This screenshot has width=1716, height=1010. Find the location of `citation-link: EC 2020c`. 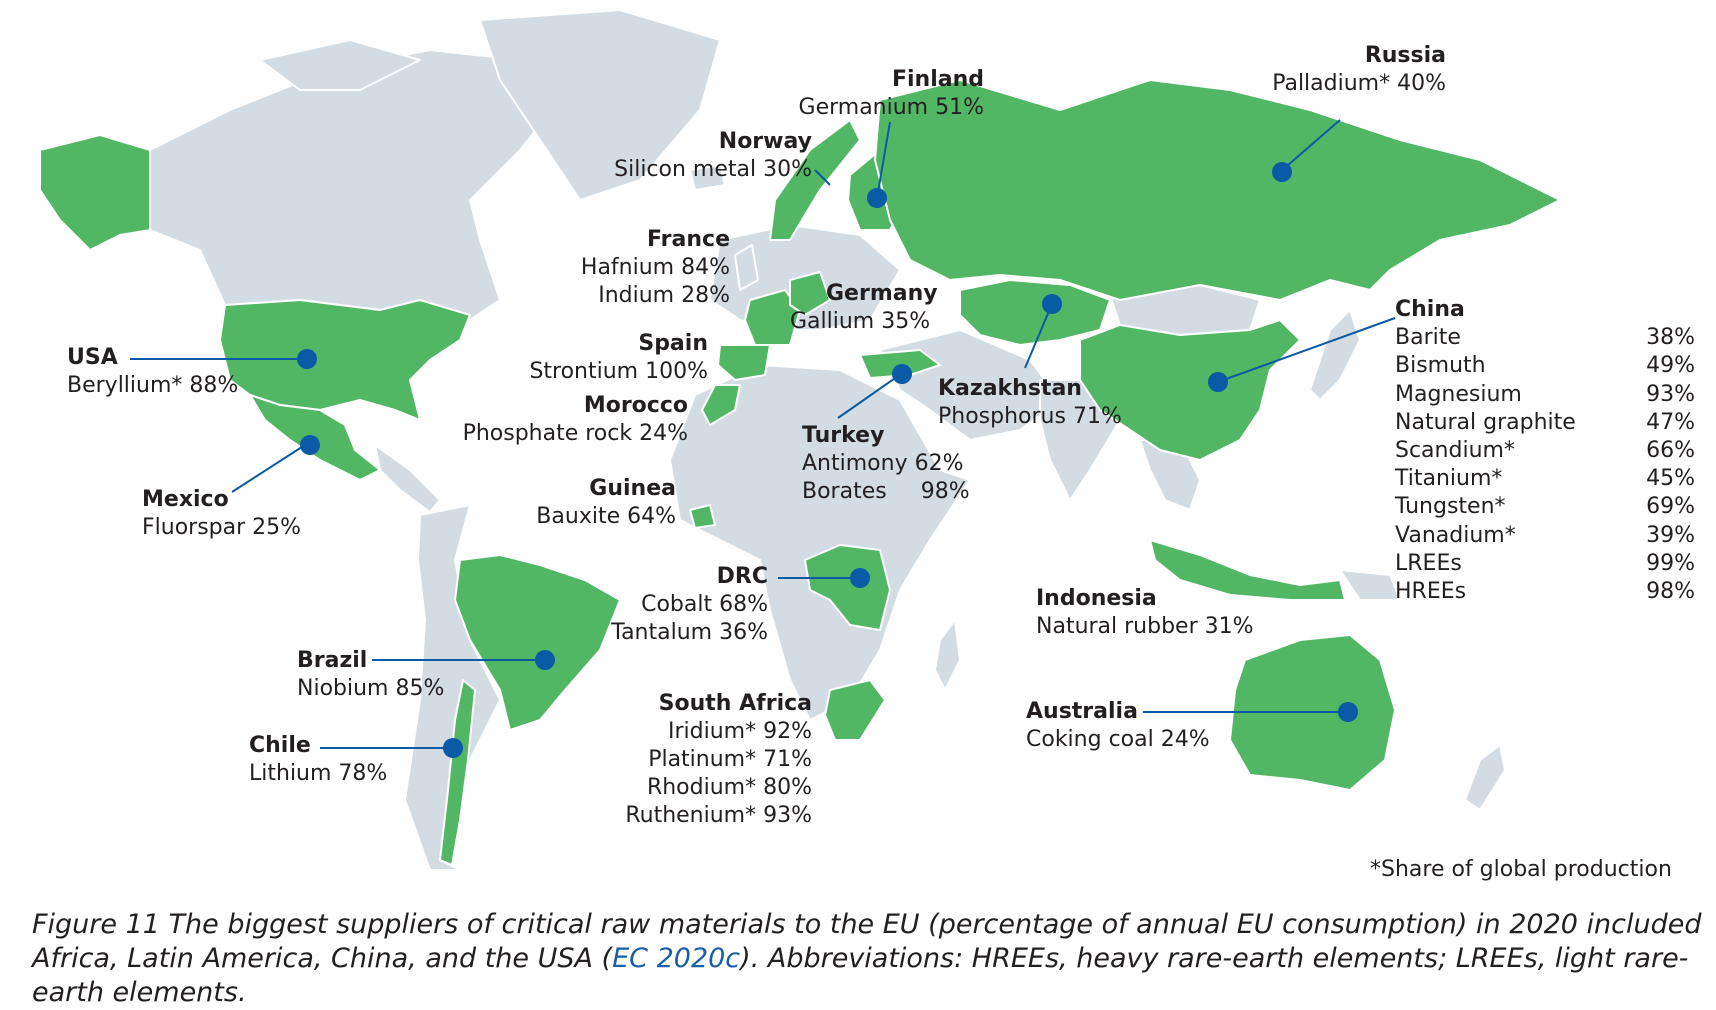

citation-link: EC 2020c is located at coordinates (676, 958).